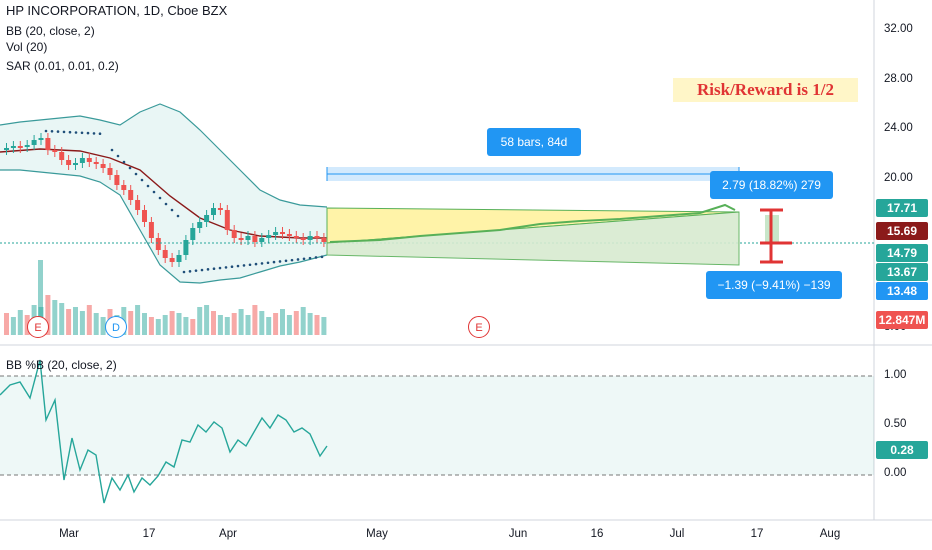 The height and width of the screenshot is (550, 932). Describe the element at coordinates (69, 534) in the screenshot. I see `time-tick: Mar` at that location.